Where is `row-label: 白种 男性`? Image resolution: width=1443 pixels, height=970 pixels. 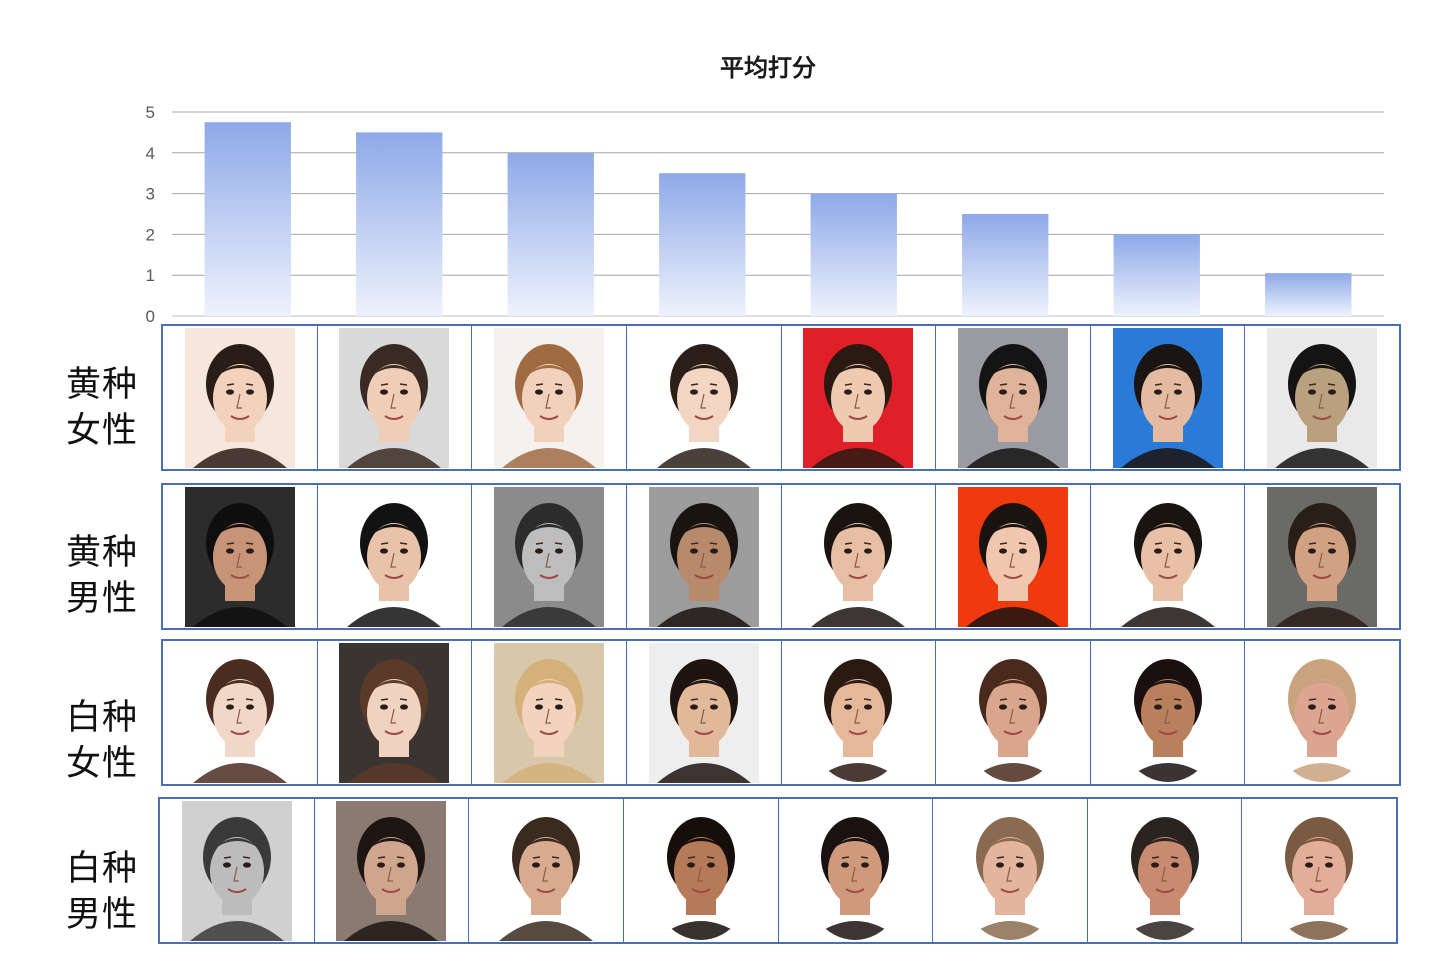
row-label: 白种 男性 is located at coordinates (102, 892).